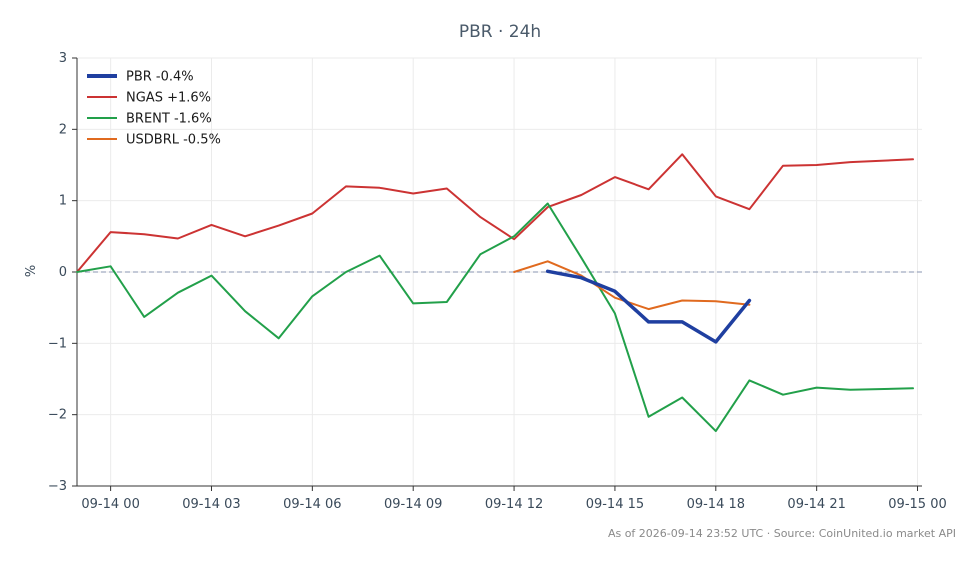 Image resolution: width=980 pixels, height=564 pixels. Describe the element at coordinates (168, 98) in the screenshot. I see `legend-label: NGAS +1.6%` at that location.